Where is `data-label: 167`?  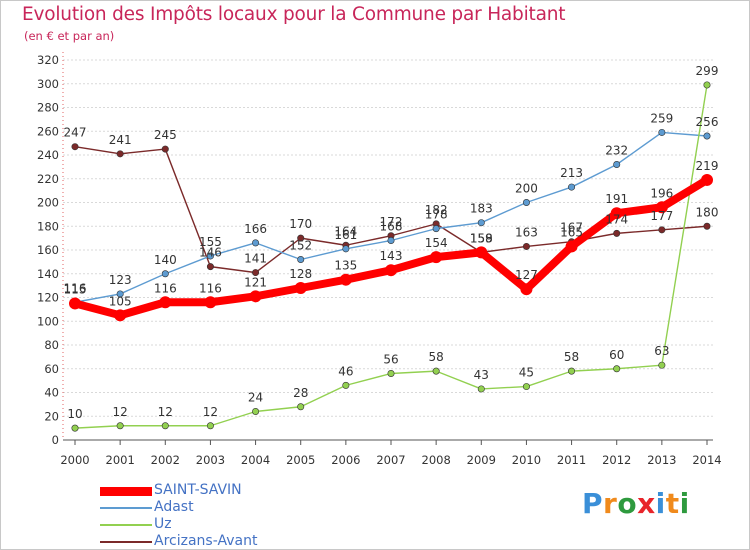
data-label: 167 is located at coordinates (571, 228).